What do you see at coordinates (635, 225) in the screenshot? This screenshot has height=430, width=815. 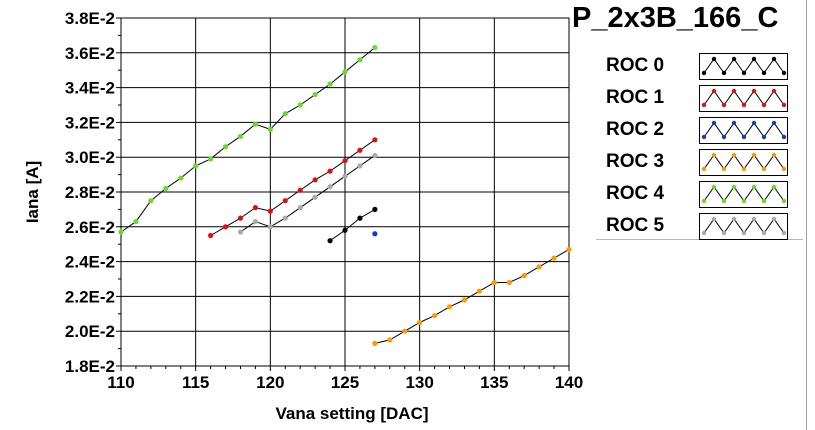 I see `legend-label: ROC 5` at bounding box center [635, 225].